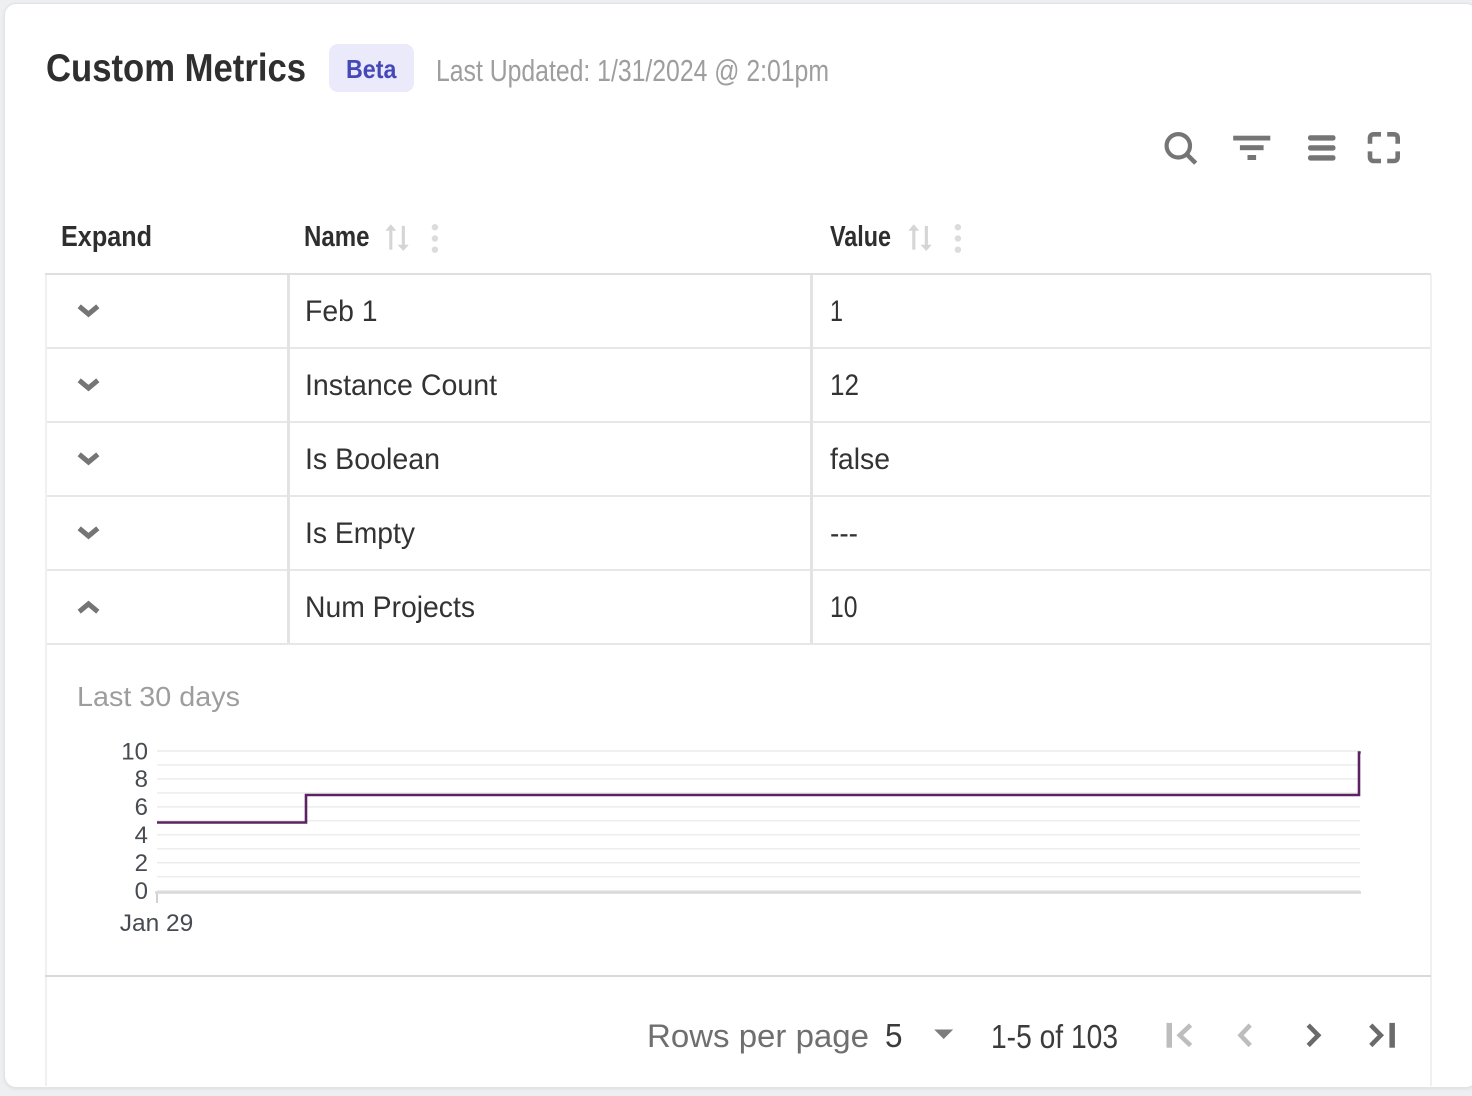 The width and height of the screenshot is (1472, 1096). What do you see at coordinates (141, 779) in the screenshot?
I see `svg-text: 8` at bounding box center [141, 779].